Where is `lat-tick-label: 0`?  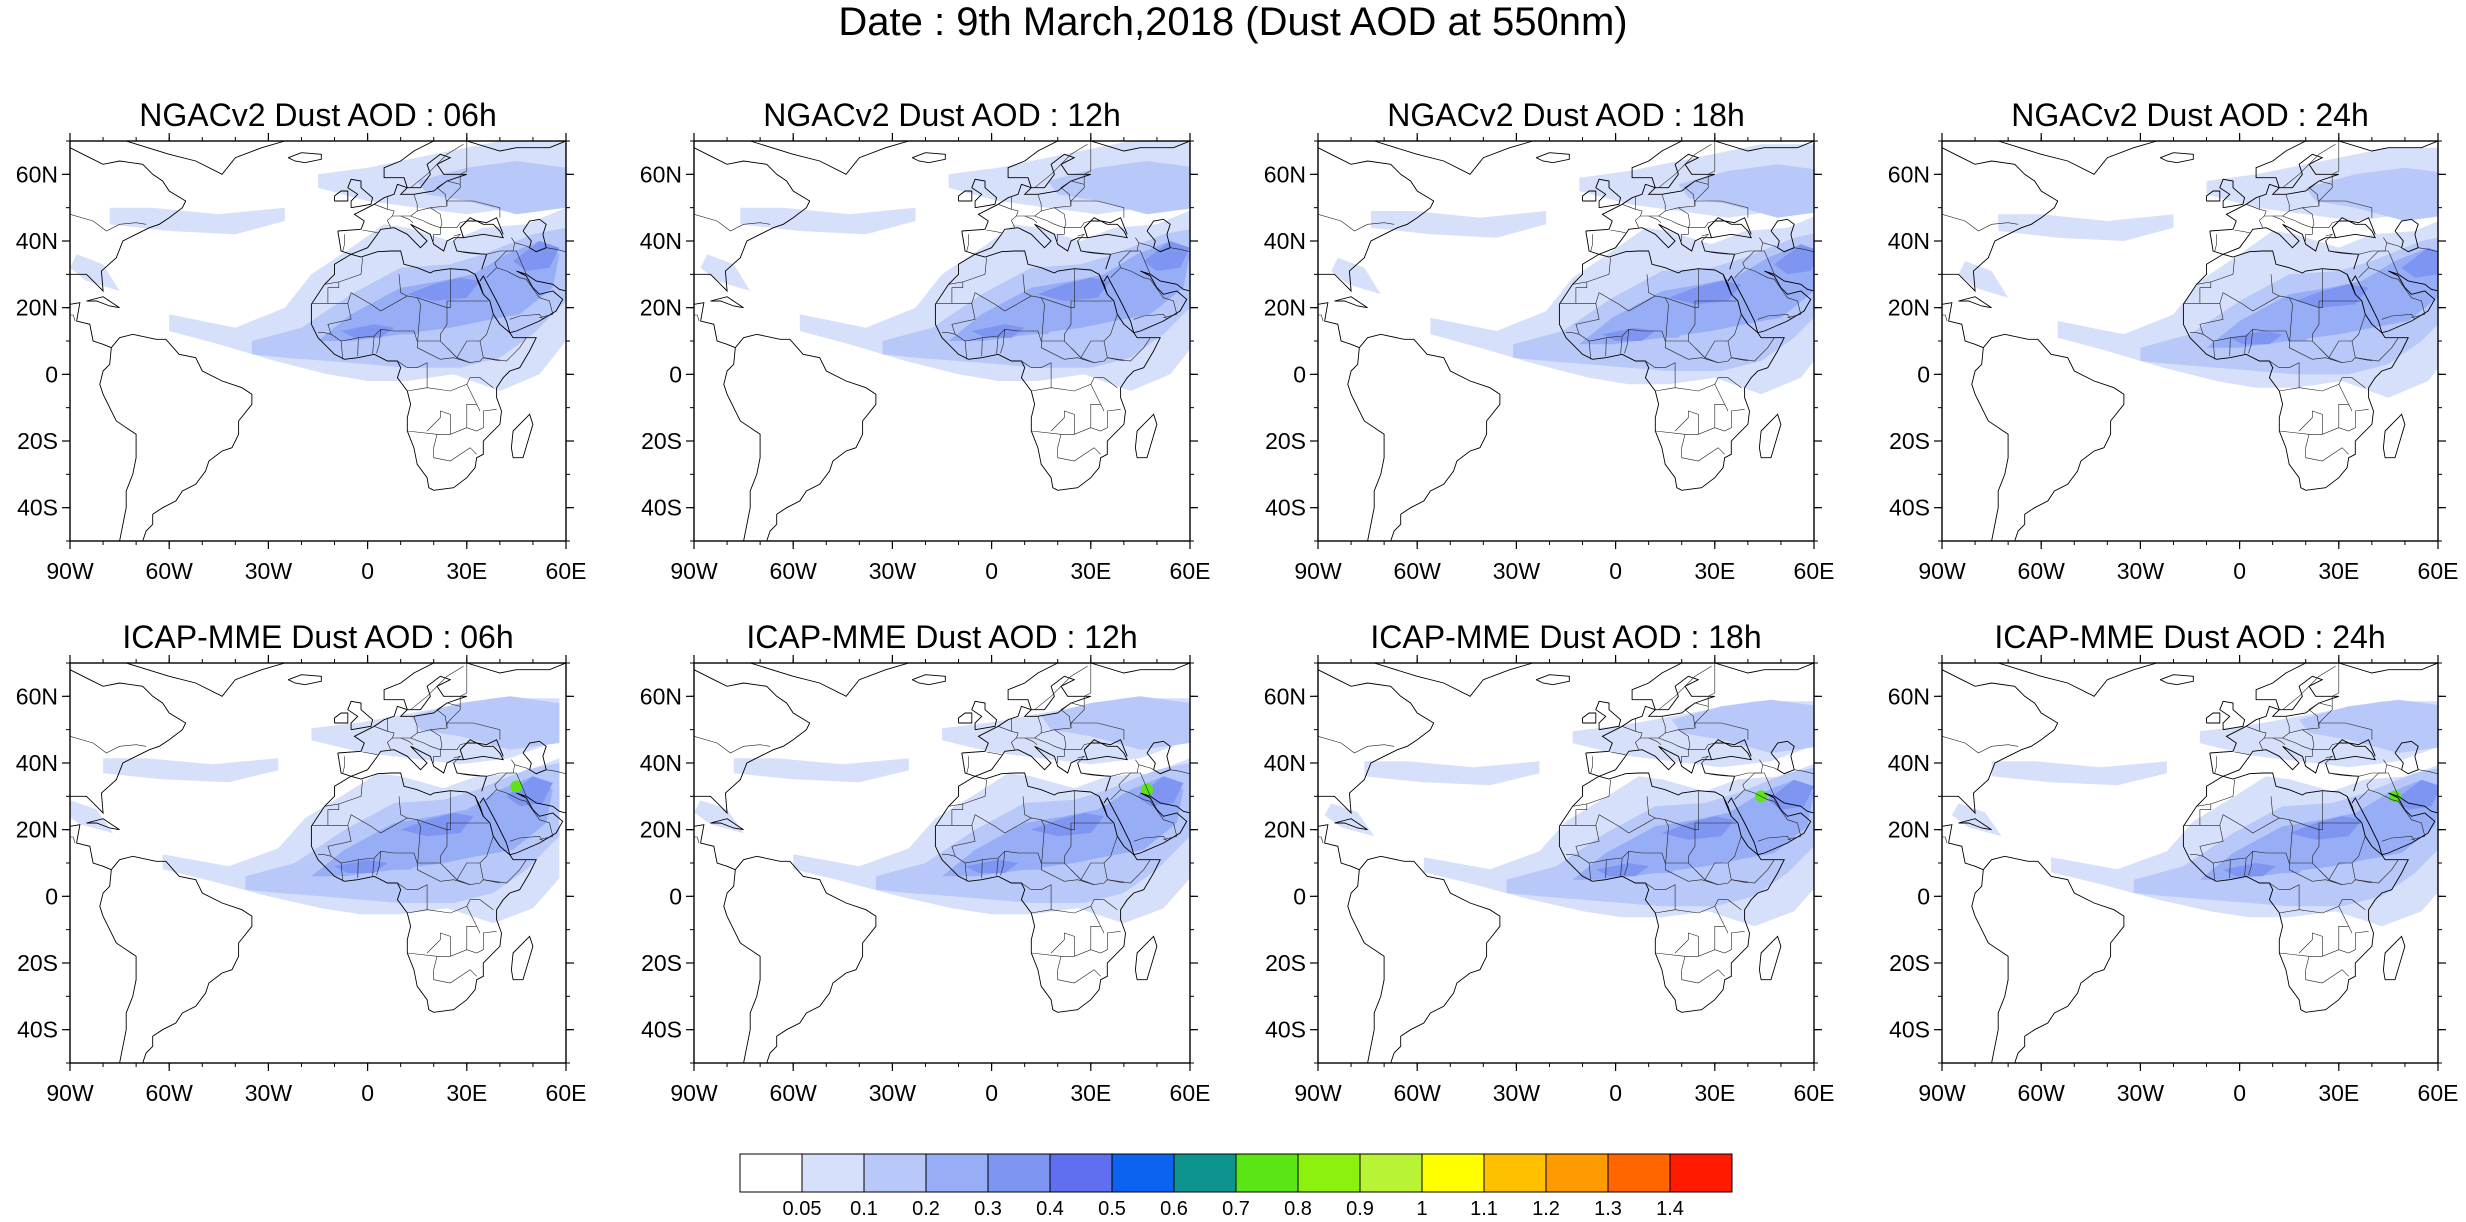 lat-tick-label: 0 is located at coordinates (1923, 374).